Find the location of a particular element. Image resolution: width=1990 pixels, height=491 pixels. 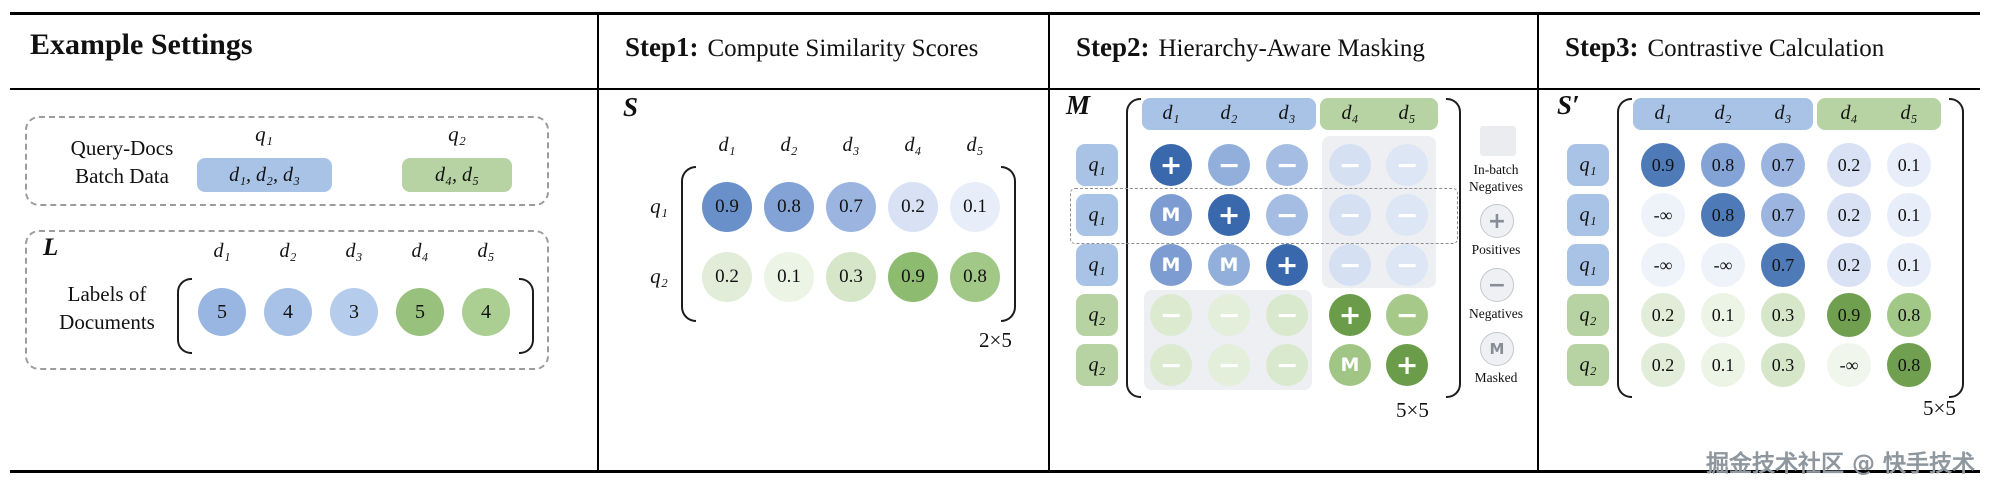

sprime-col-group-blue is located at coordinates (1723, 114).